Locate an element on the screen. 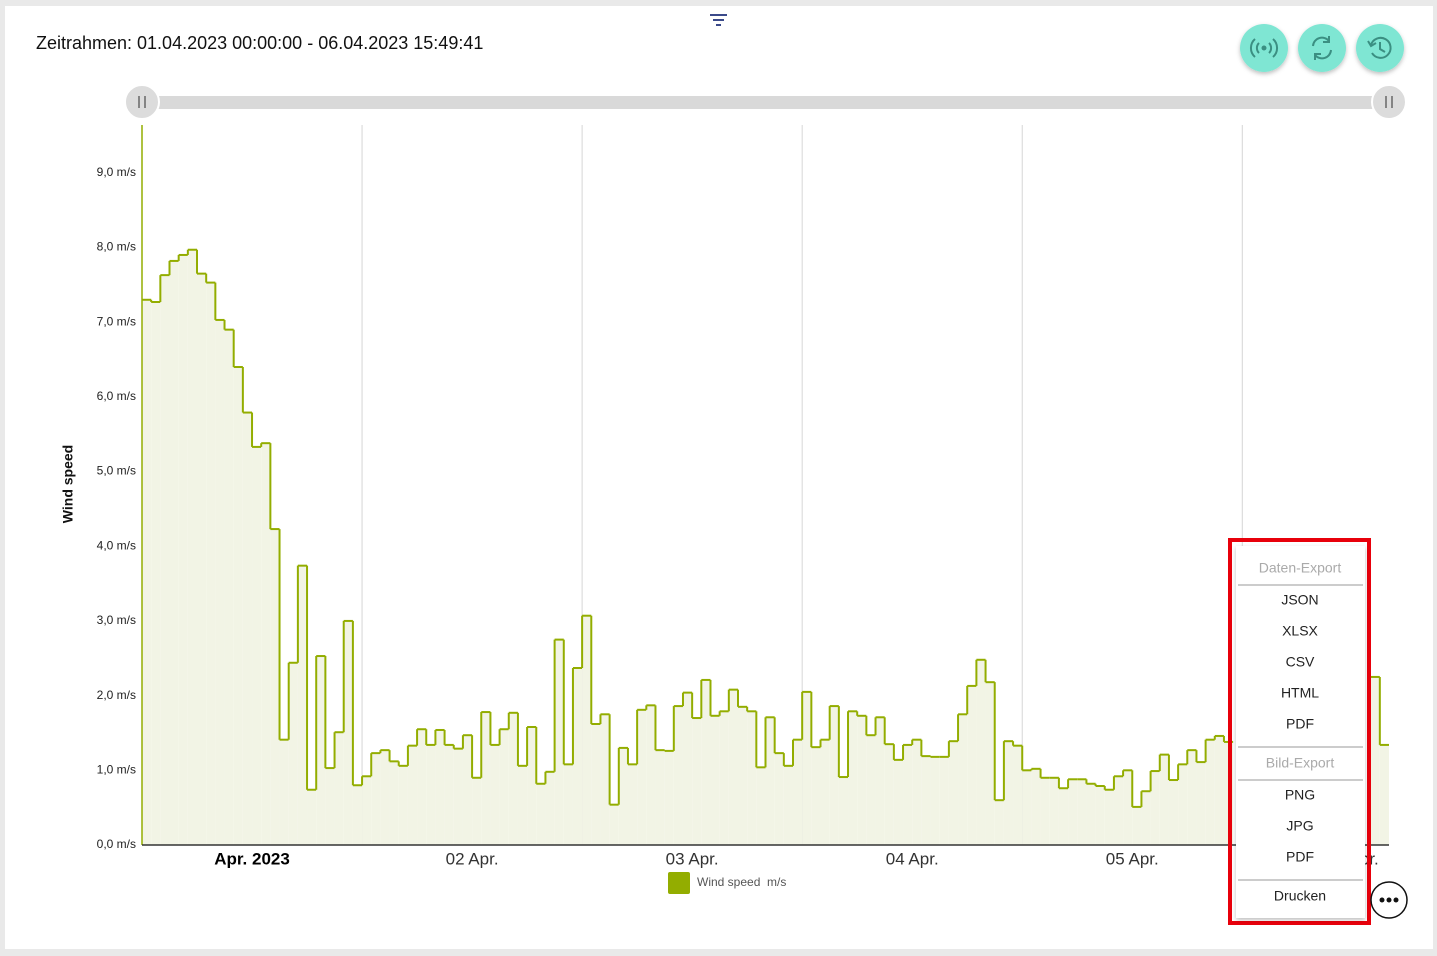 Image resolution: width=1437 pixels, height=956 pixels. history-button is located at coordinates (1380, 48).